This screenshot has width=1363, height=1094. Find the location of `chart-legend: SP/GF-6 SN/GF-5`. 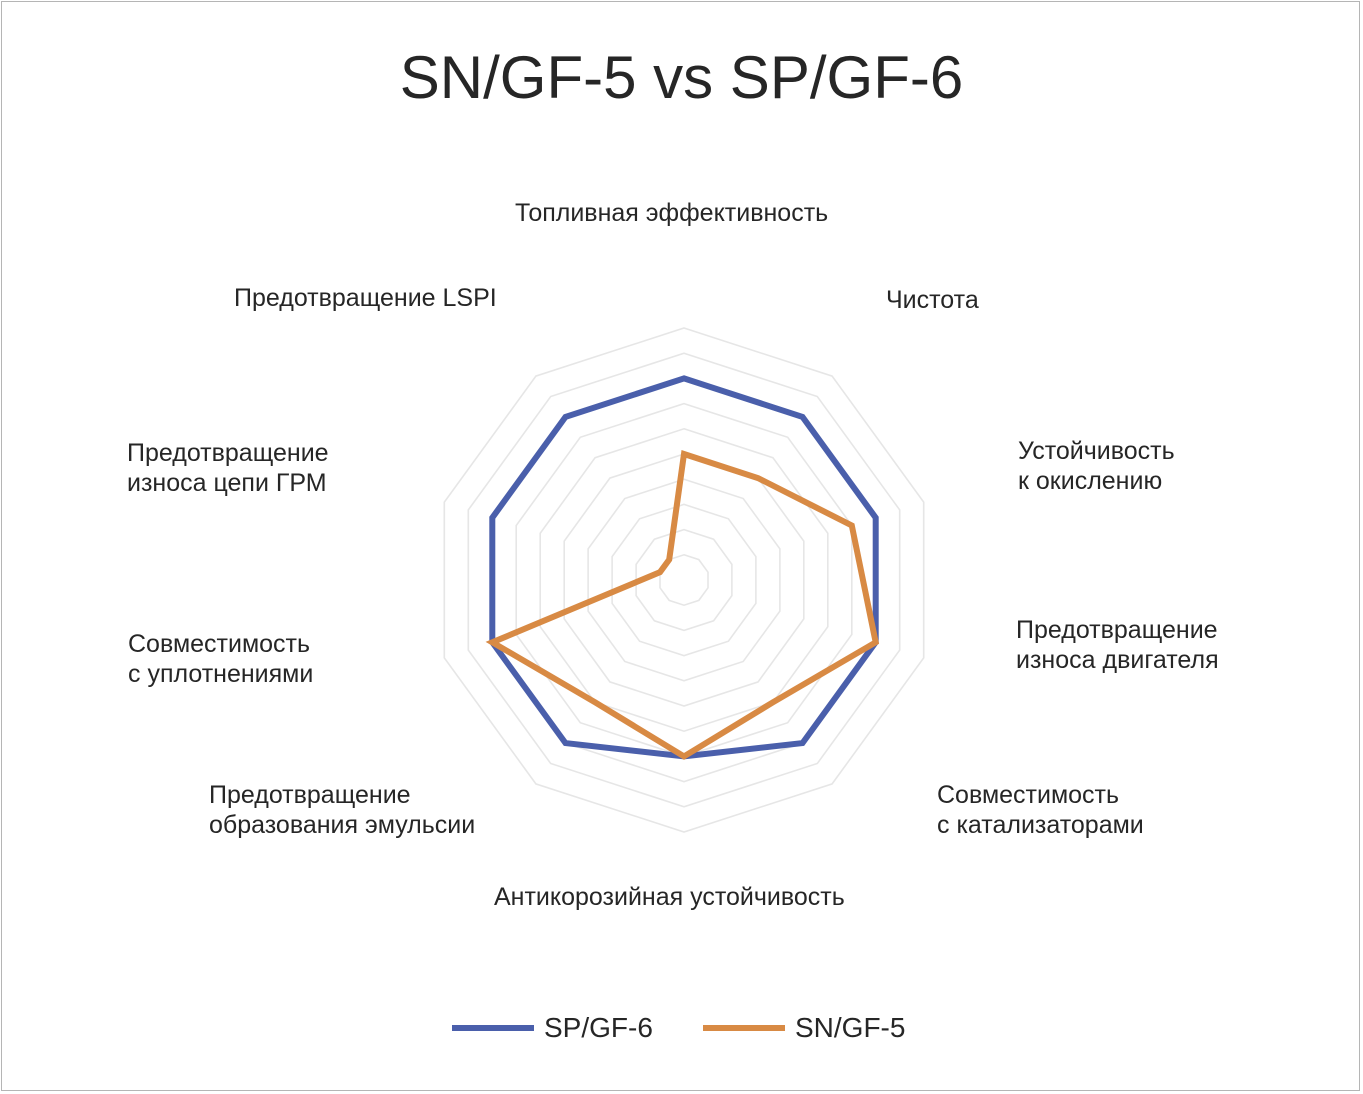

chart-legend: SP/GF-6 SN/GF-5 is located at coordinates (681, 1028).